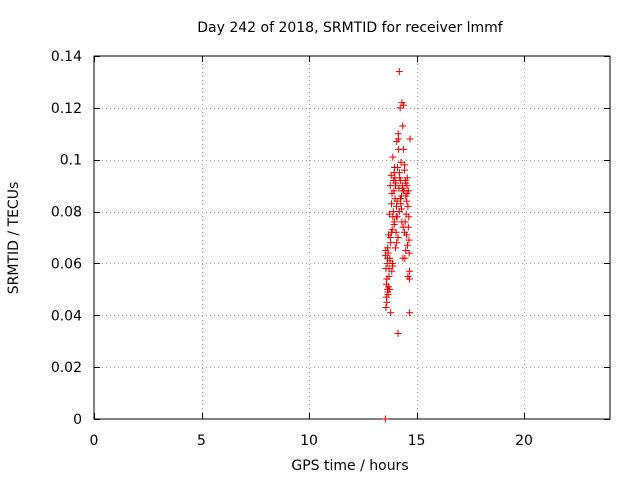  I want to click on y-tick-label: 0.1, so click(71, 161).